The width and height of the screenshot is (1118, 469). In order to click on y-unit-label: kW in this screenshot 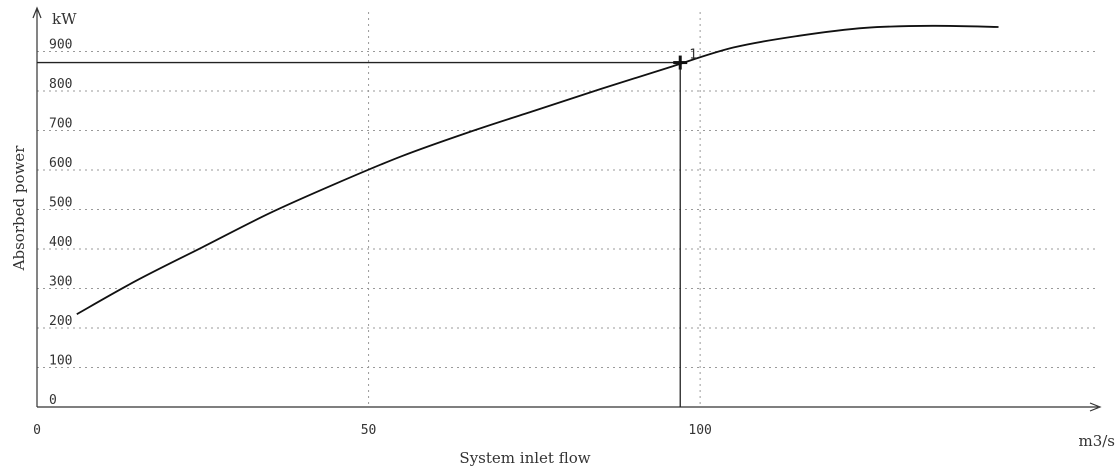, I will do `click(64, 19)`.